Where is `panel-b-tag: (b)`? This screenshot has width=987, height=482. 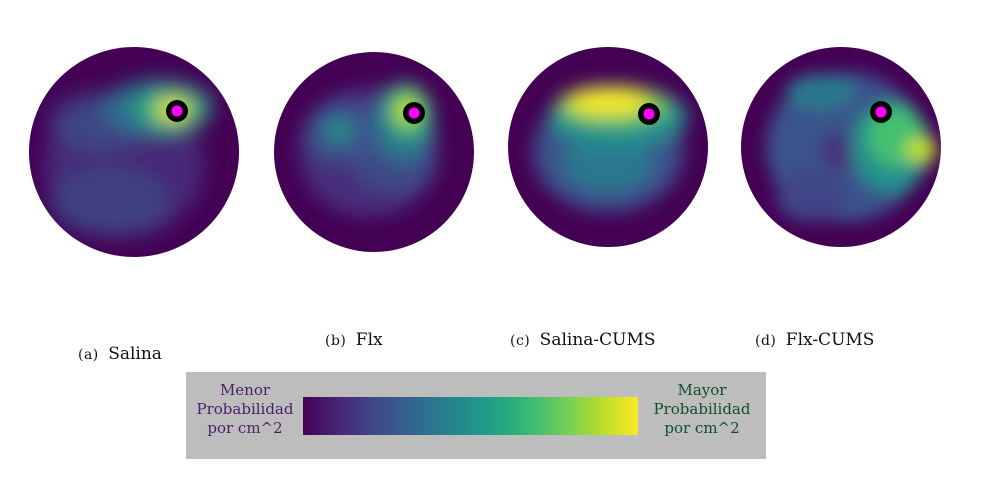 panel-b-tag: (b) is located at coordinates (336, 341).